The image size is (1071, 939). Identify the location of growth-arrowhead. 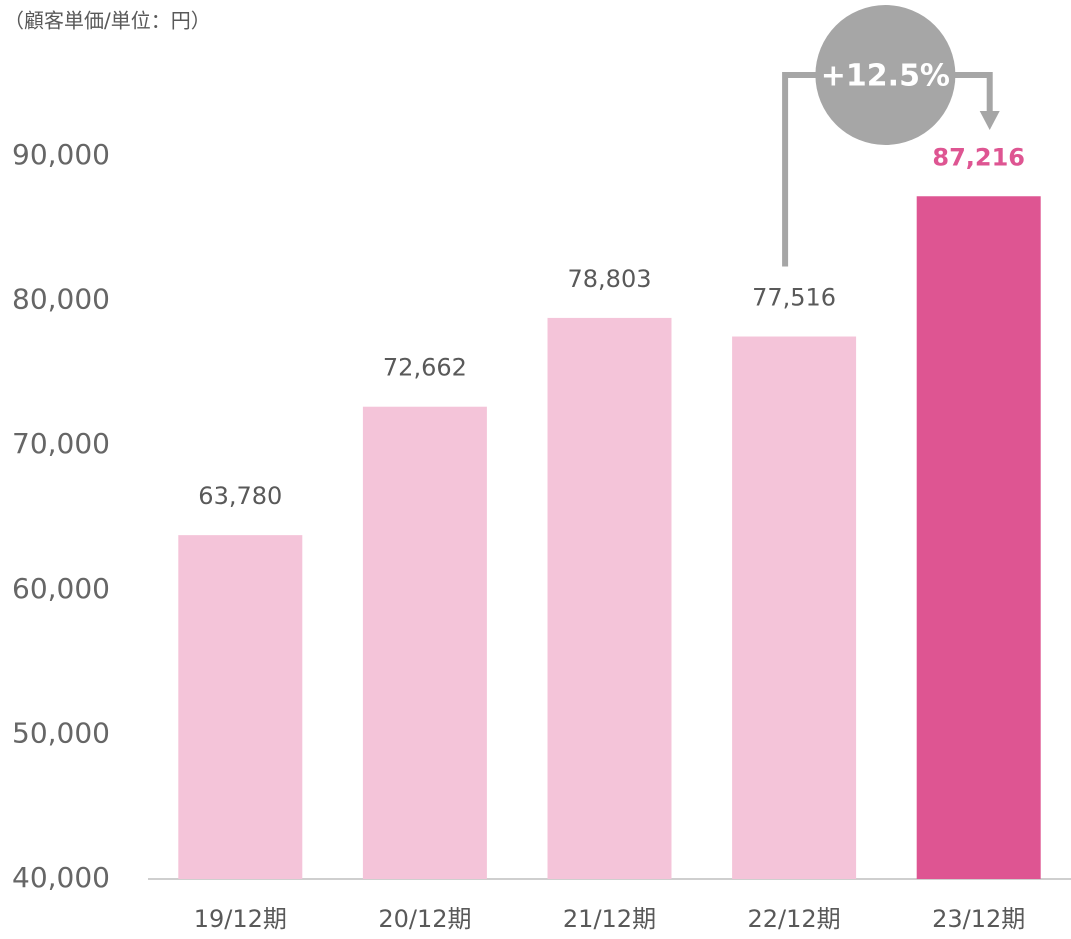
(989, 120).